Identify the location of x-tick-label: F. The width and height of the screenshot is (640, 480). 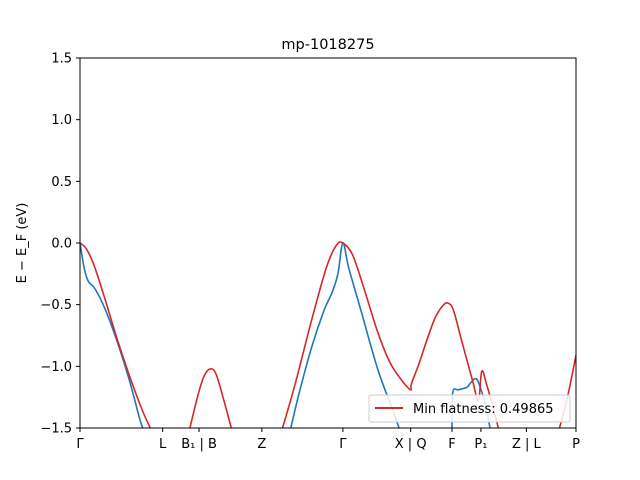
(451, 444).